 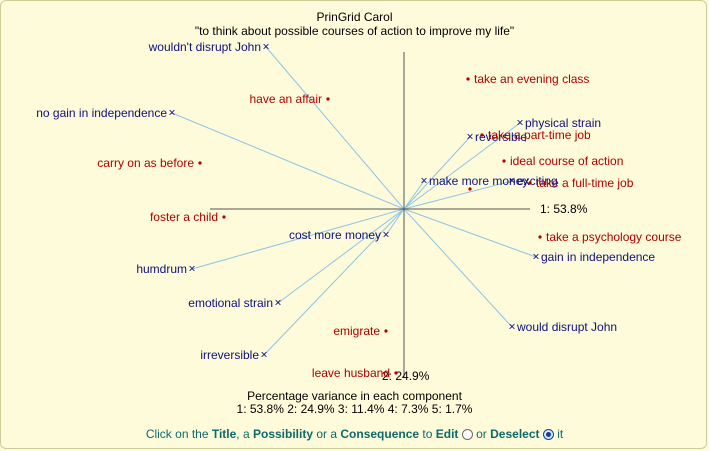 I want to click on construct-marker-physical-strain: ×, so click(x=519, y=123).